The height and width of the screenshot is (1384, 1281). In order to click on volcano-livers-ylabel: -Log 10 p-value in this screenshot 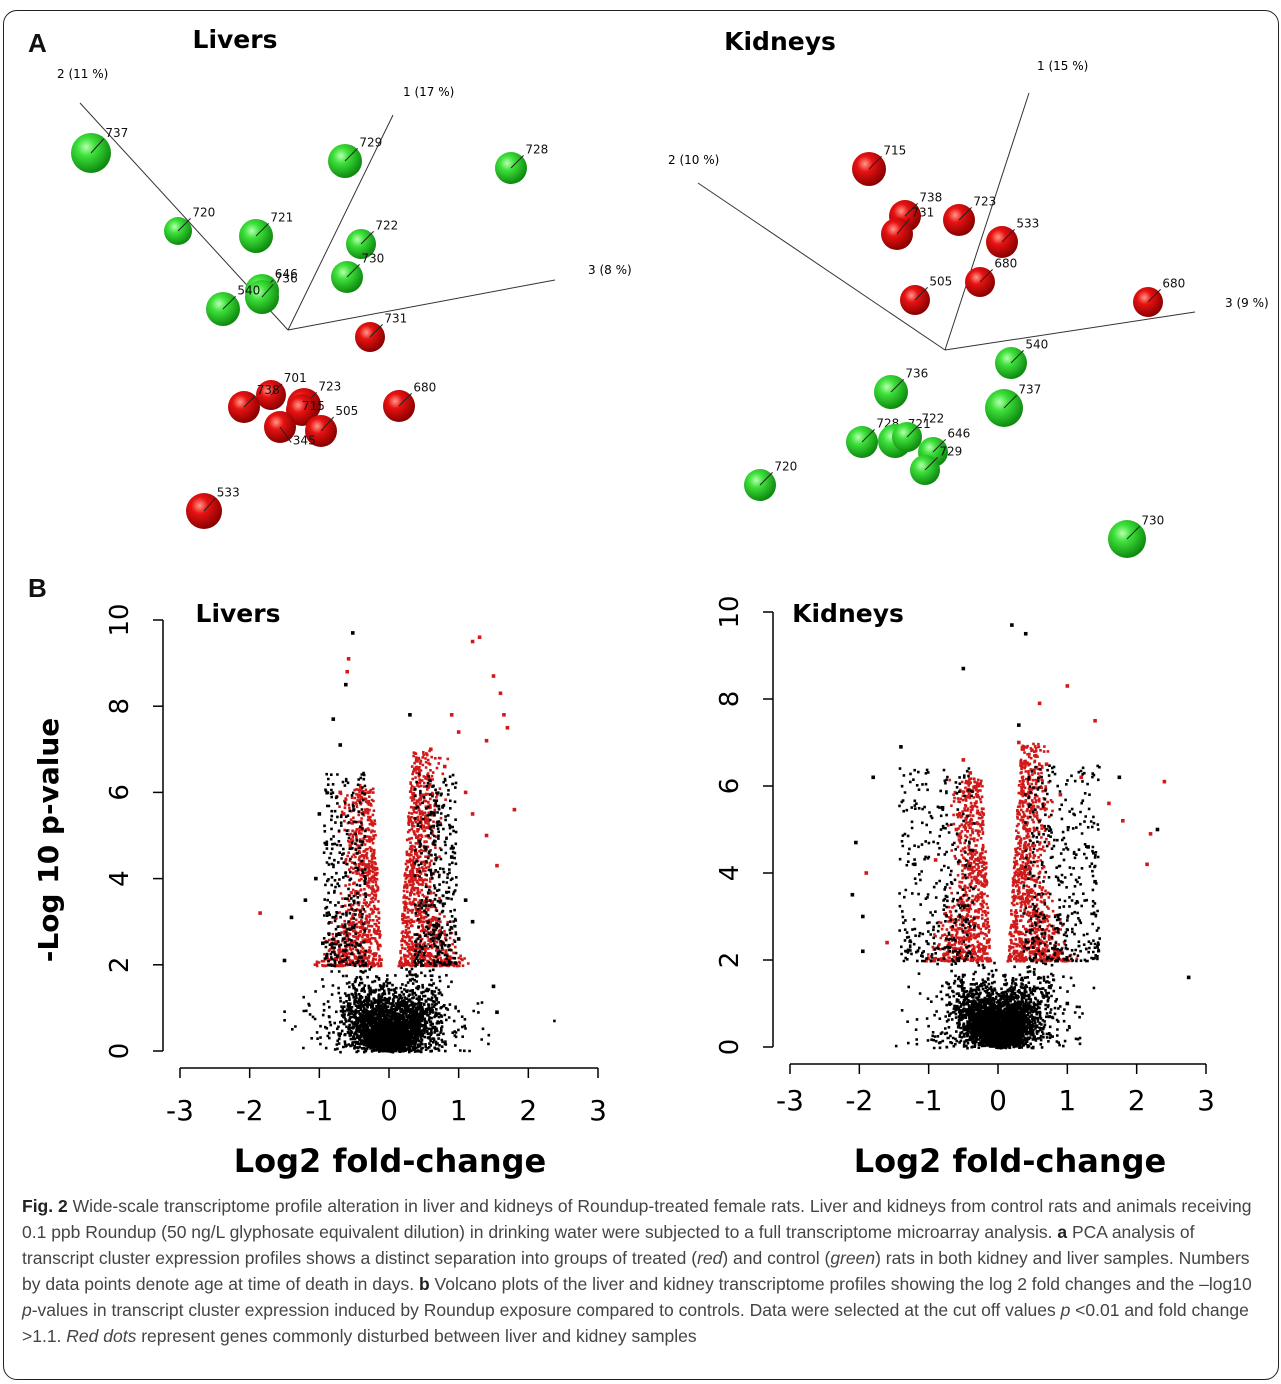, I will do `click(48, 840)`.